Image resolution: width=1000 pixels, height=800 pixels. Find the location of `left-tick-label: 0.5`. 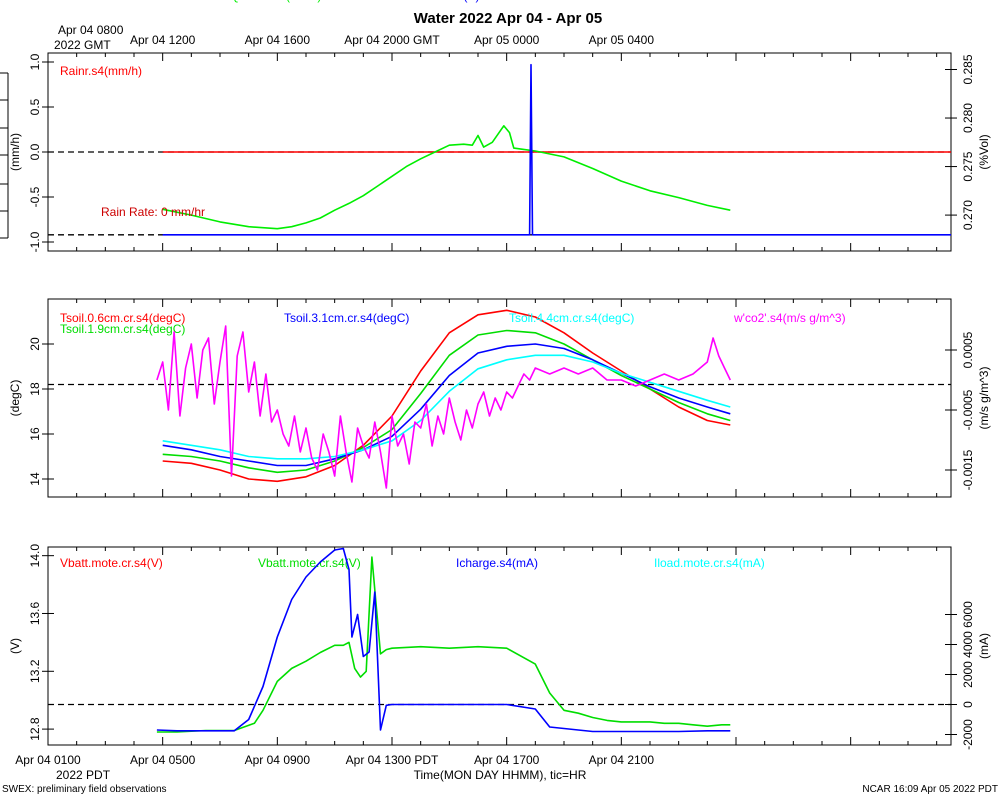

left-tick-label: 0.5 is located at coordinates (35, 106).